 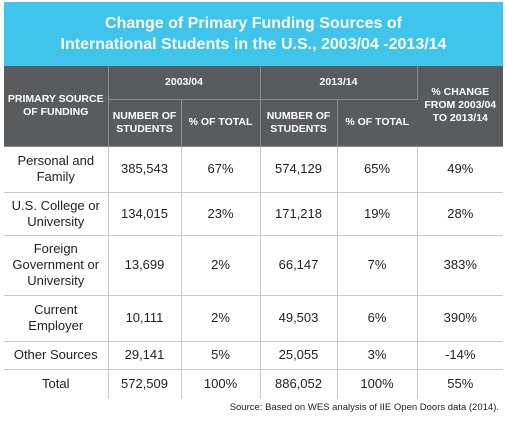 I want to click on total-p2003: 100%, so click(x=221, y=383).